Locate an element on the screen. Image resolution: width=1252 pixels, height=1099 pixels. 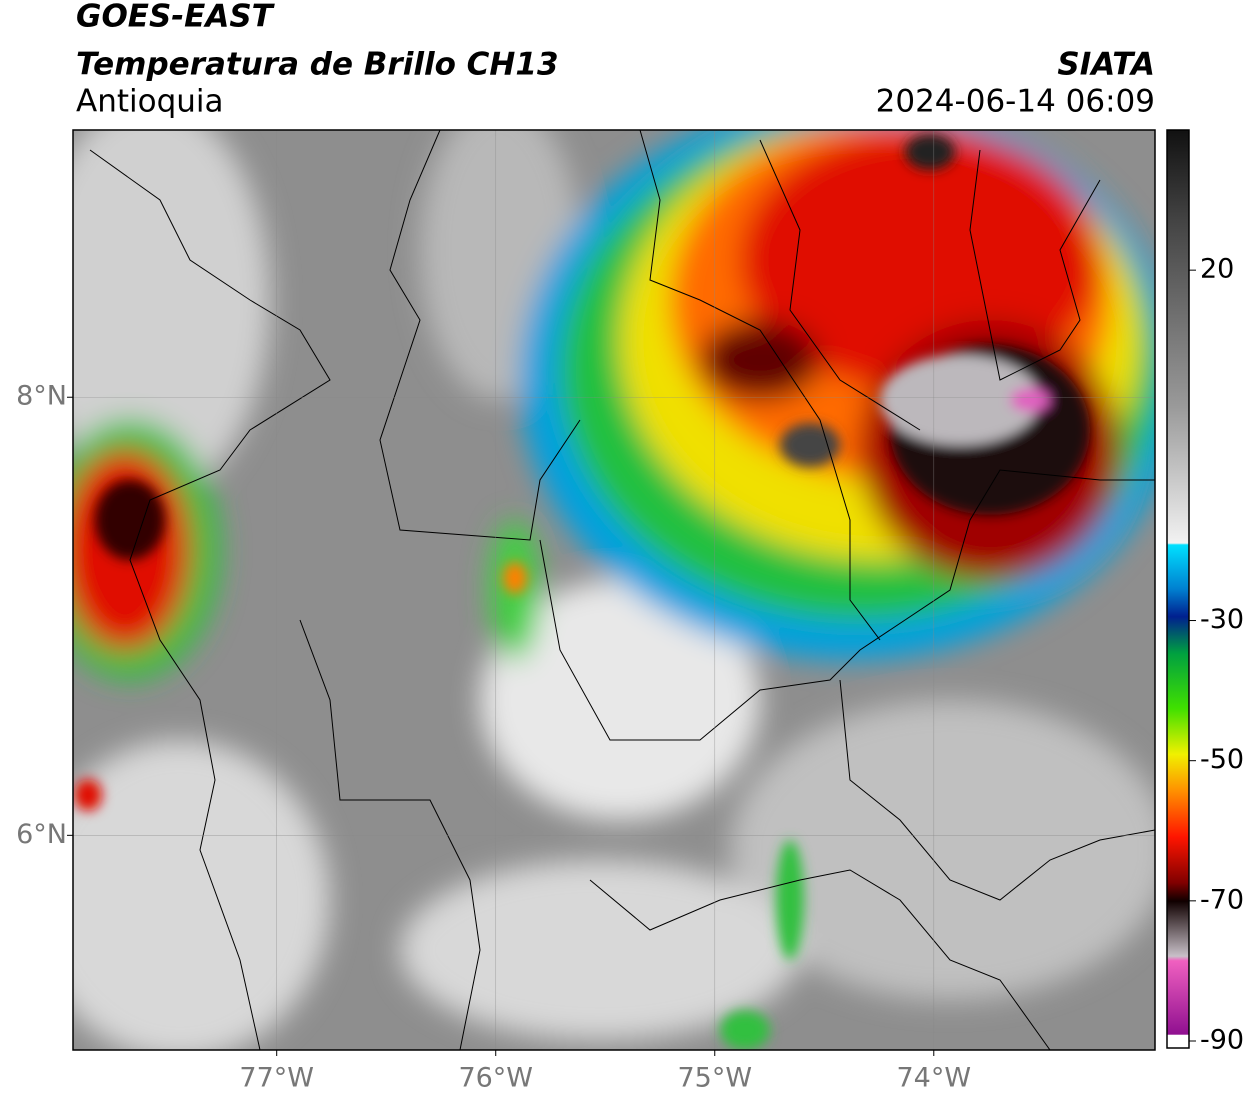
colorbar-tick-label: 20 is located at coordinates (1217, 269).